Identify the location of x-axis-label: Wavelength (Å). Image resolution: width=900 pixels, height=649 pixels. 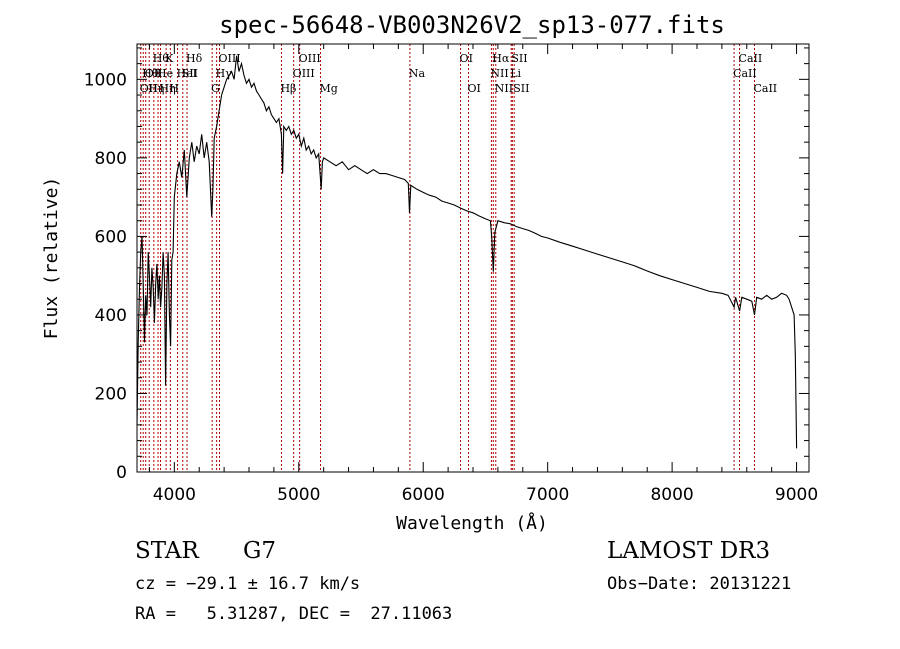
(472, 523).